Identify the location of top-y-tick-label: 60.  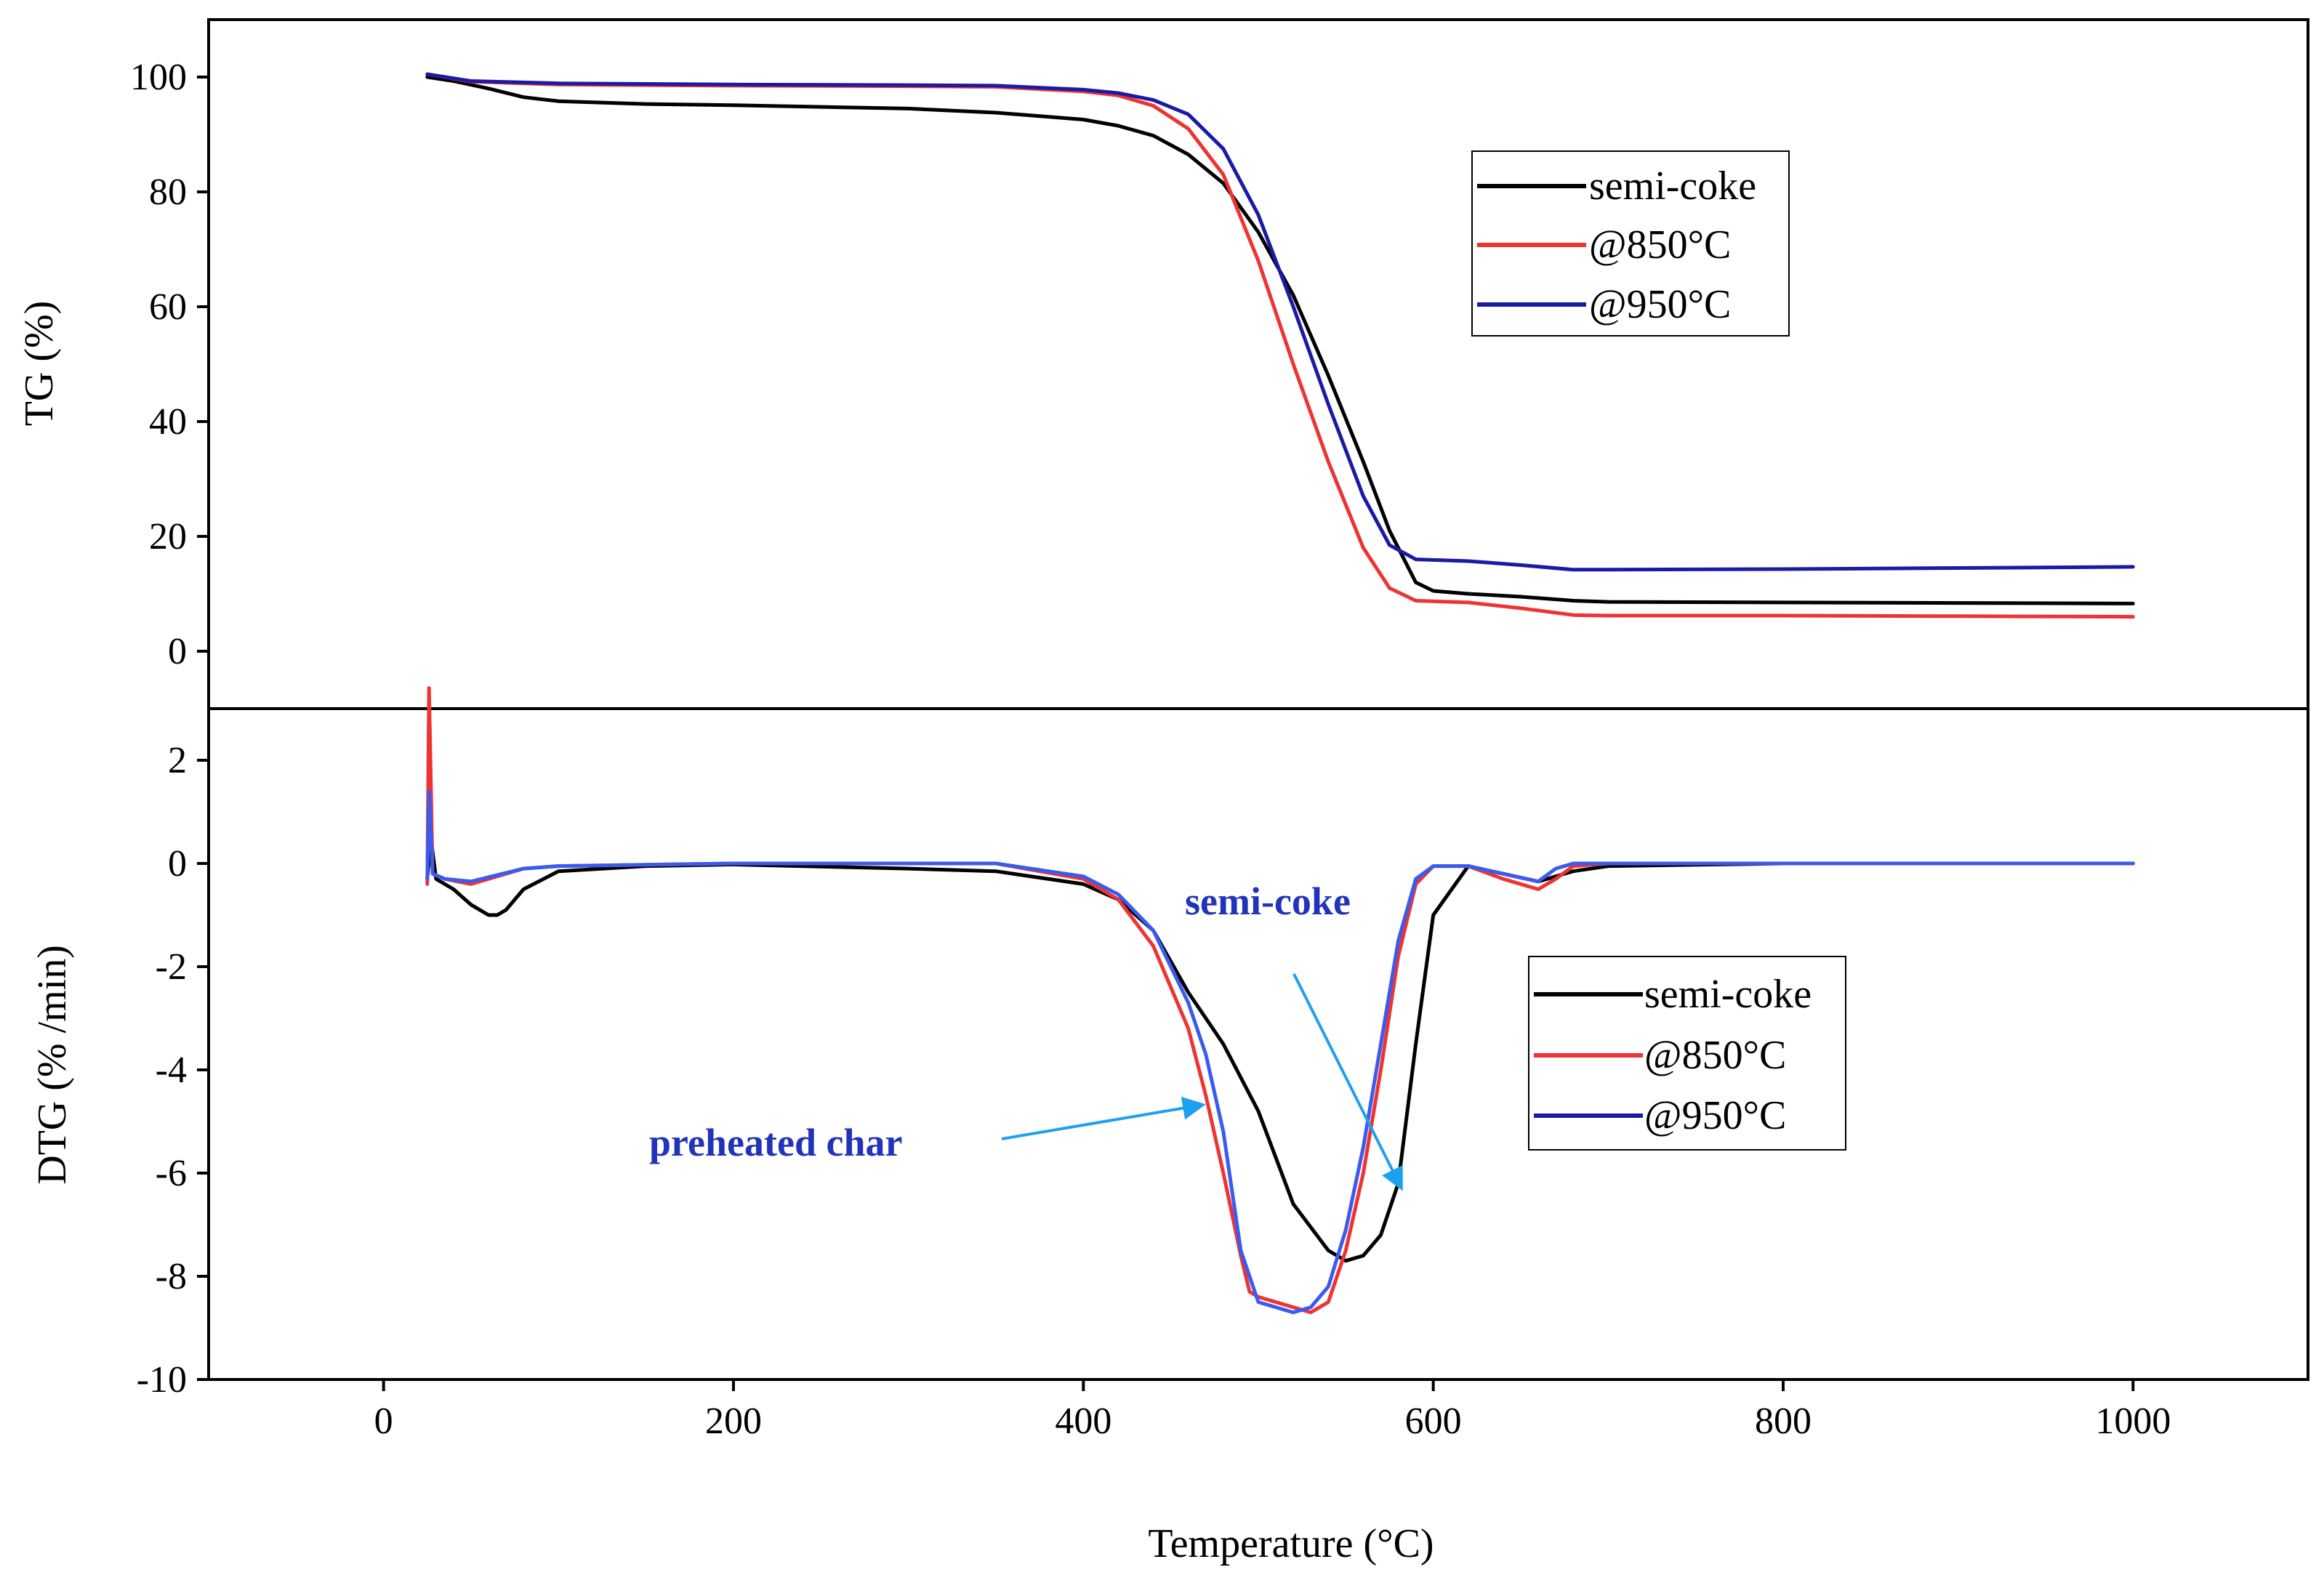
(168, 307).